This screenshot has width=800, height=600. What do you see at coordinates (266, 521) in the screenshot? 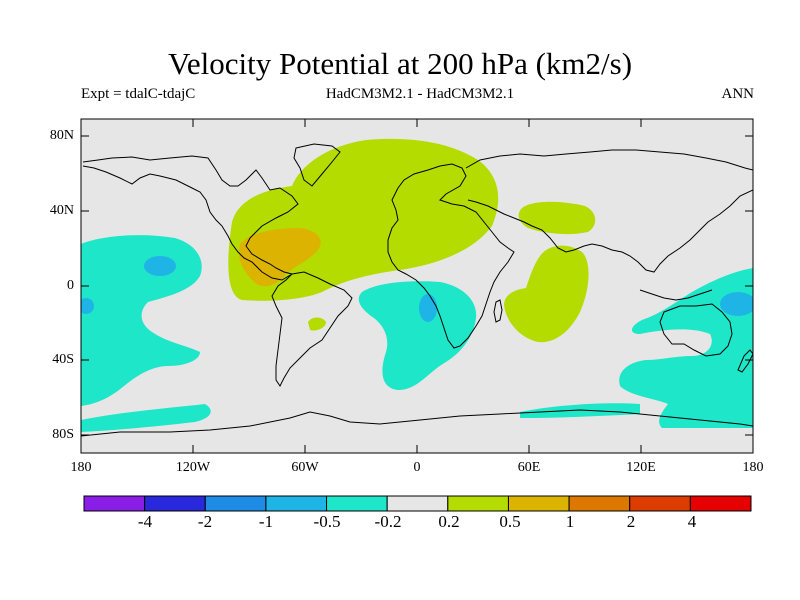
I see `colorbar-label: -1` at bounding box center [266, 521].